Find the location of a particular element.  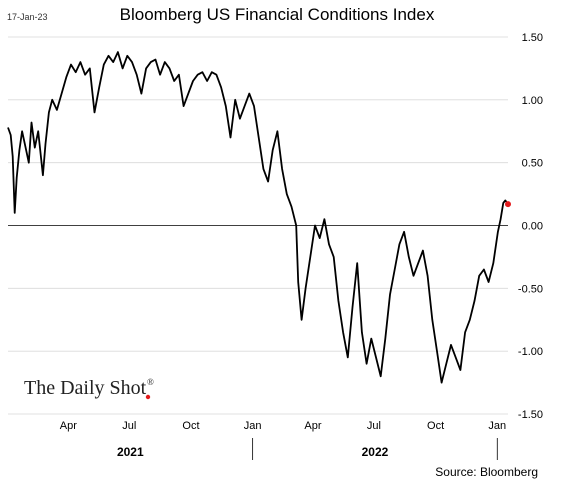

watermark-text: The Daily Shot is located at coordinates (85, 388).